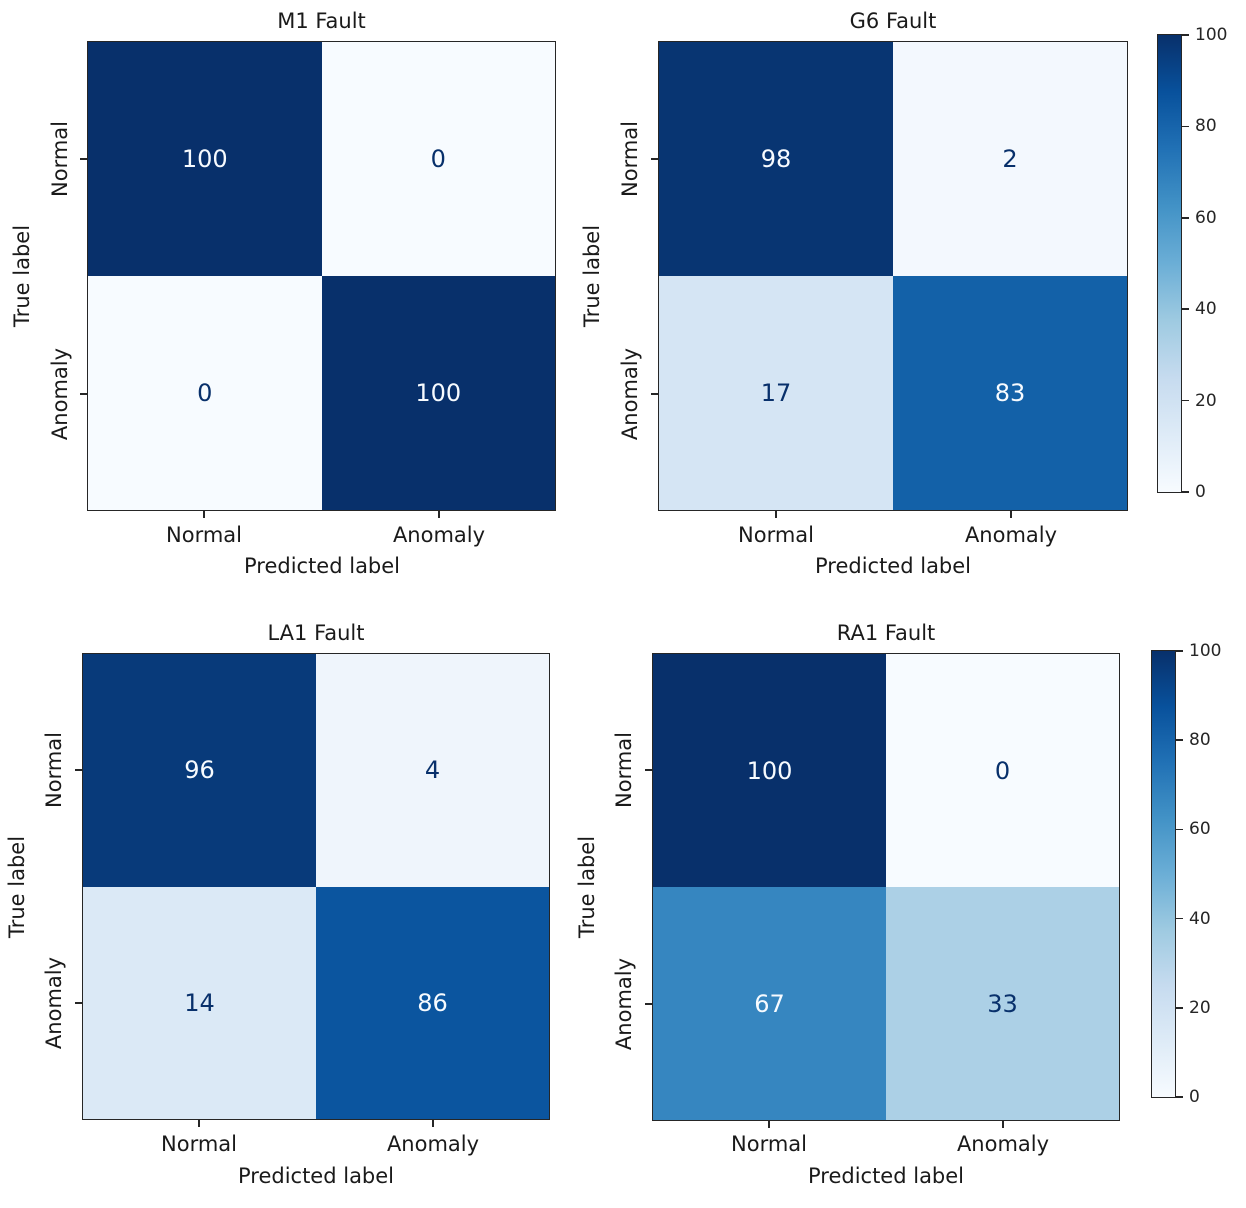  Describe the element at coordinates (60, 159) in the screenshot. I see `y-tick-label-m1-normal: Normal` at that location.